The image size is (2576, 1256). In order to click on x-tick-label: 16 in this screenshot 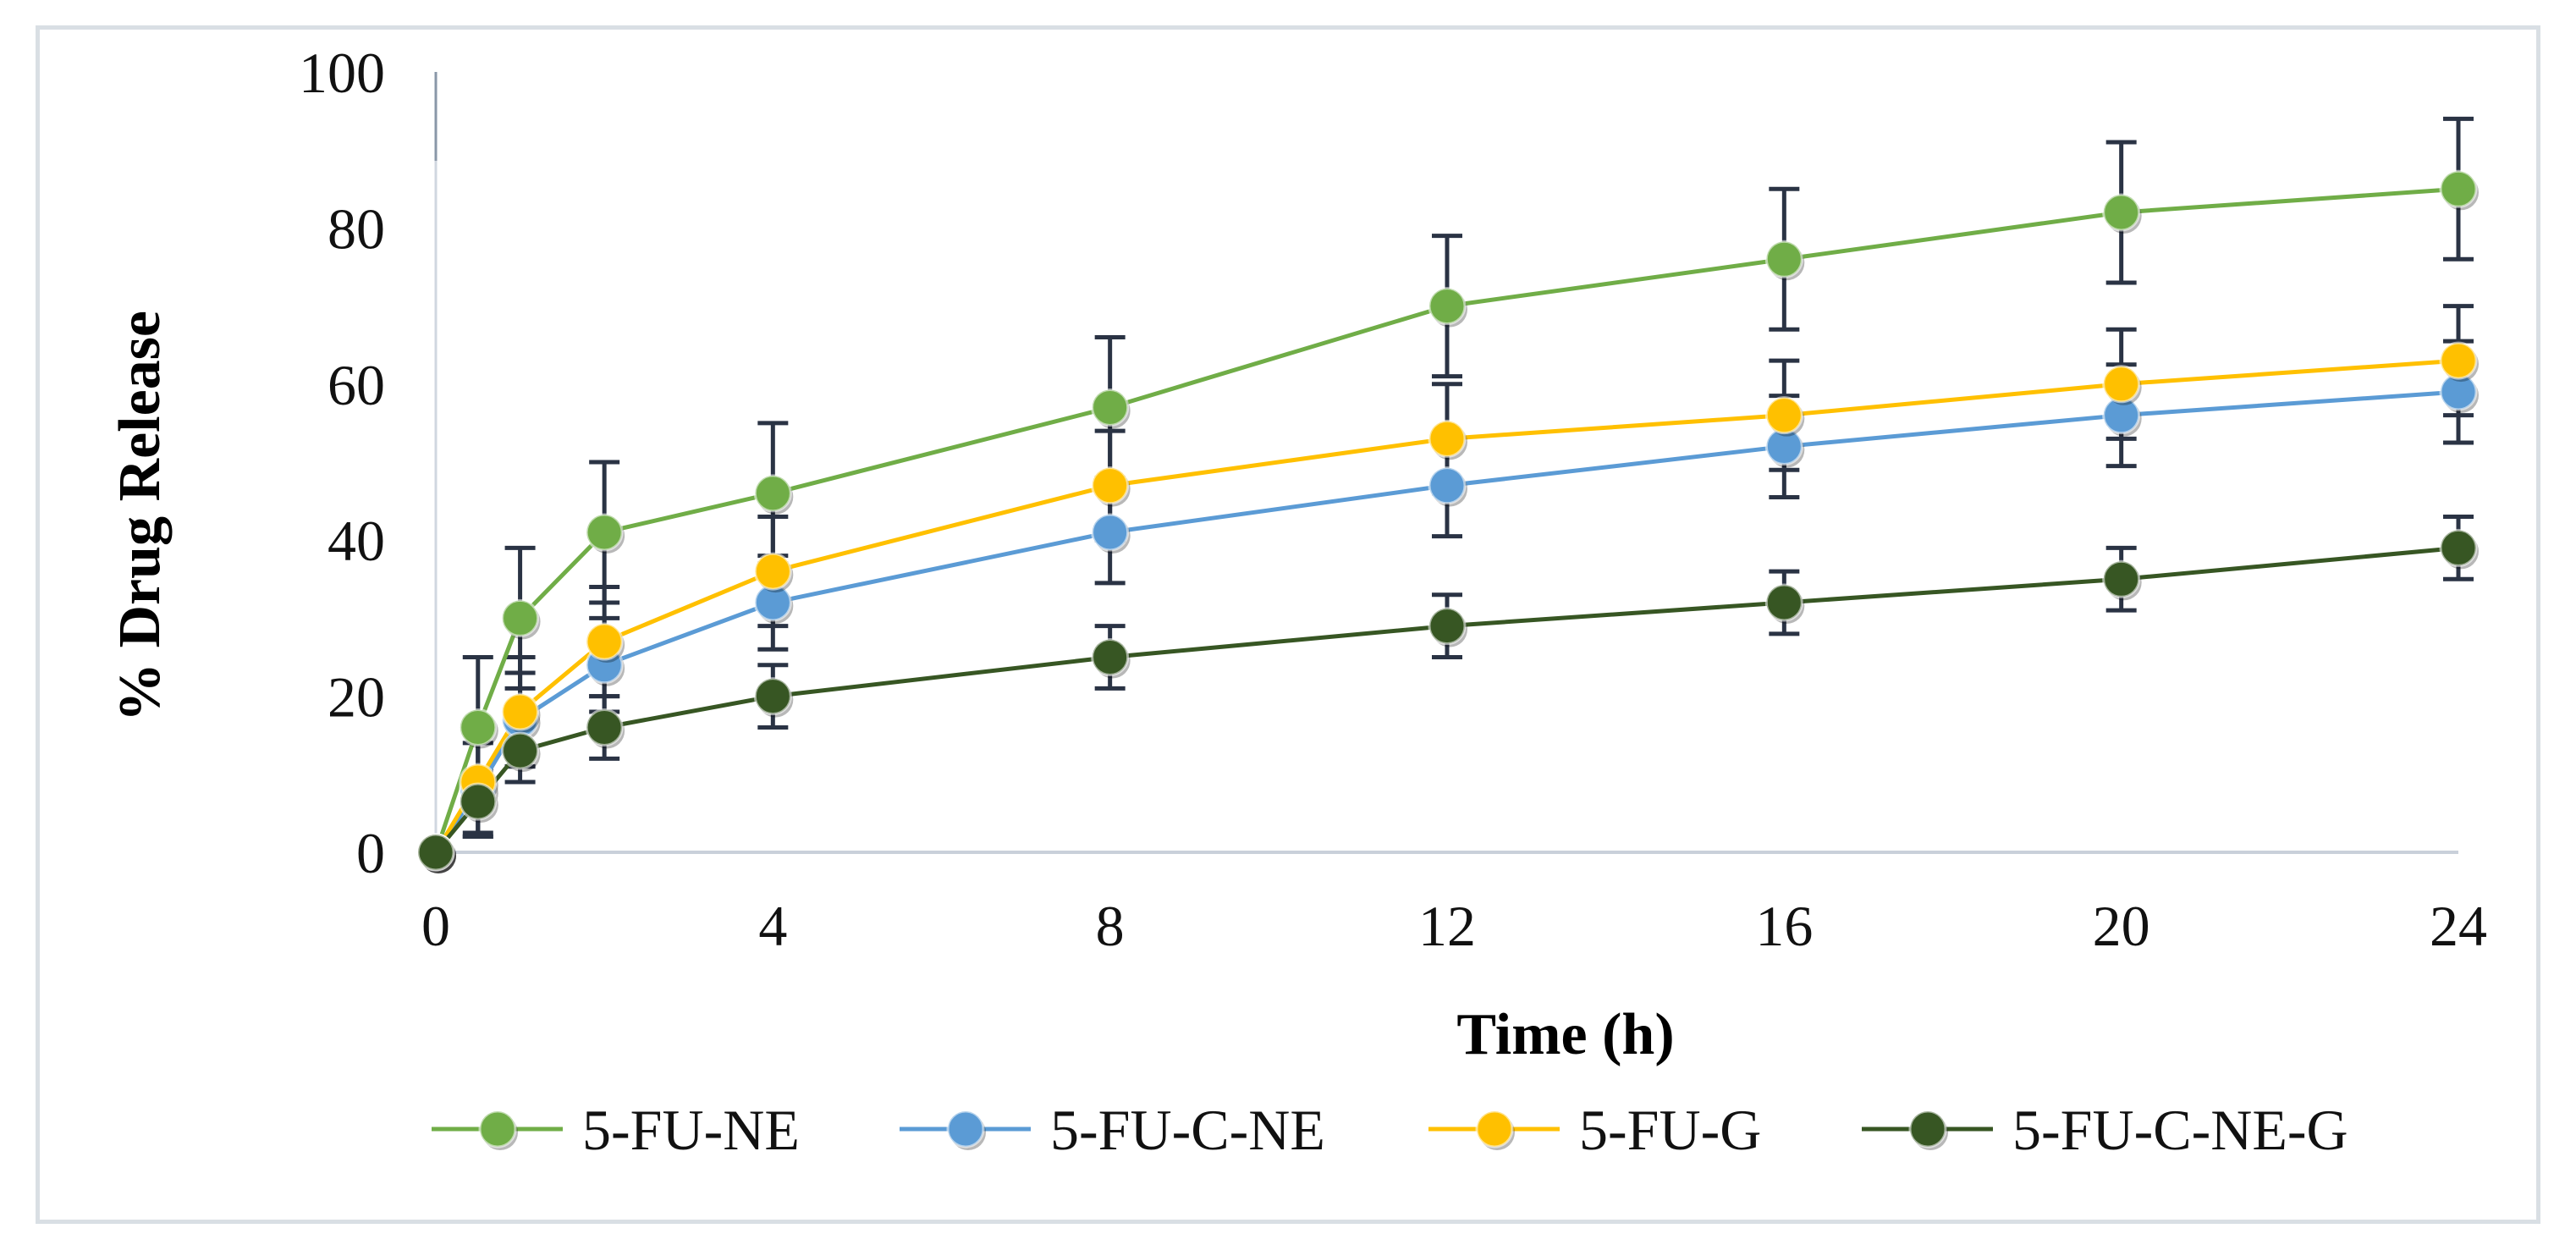, I will do `click(1784, 926)`.